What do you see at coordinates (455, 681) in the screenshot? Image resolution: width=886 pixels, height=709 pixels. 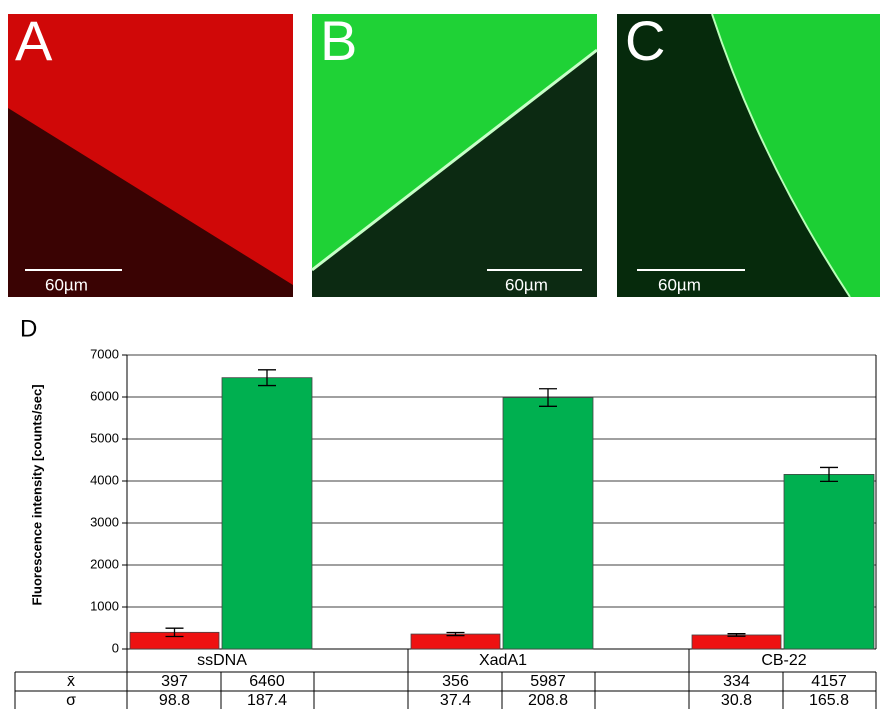 I see `table-value: 356` at bounding box center [455, 681].